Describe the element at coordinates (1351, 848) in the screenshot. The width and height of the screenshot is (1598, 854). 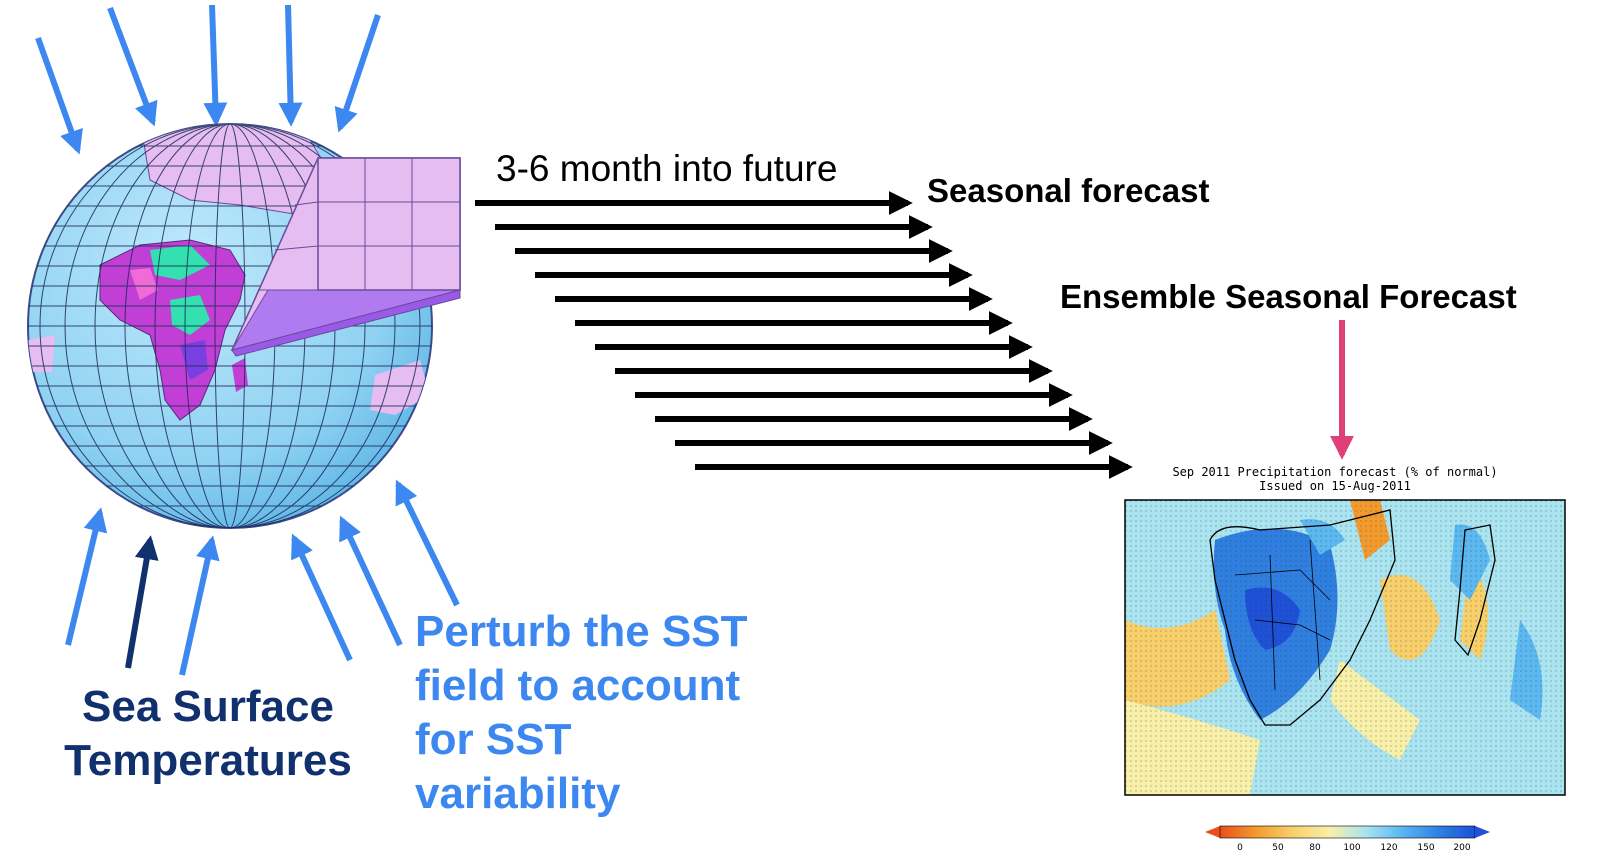
I see `colorbar-tick-100: 100` at that location.